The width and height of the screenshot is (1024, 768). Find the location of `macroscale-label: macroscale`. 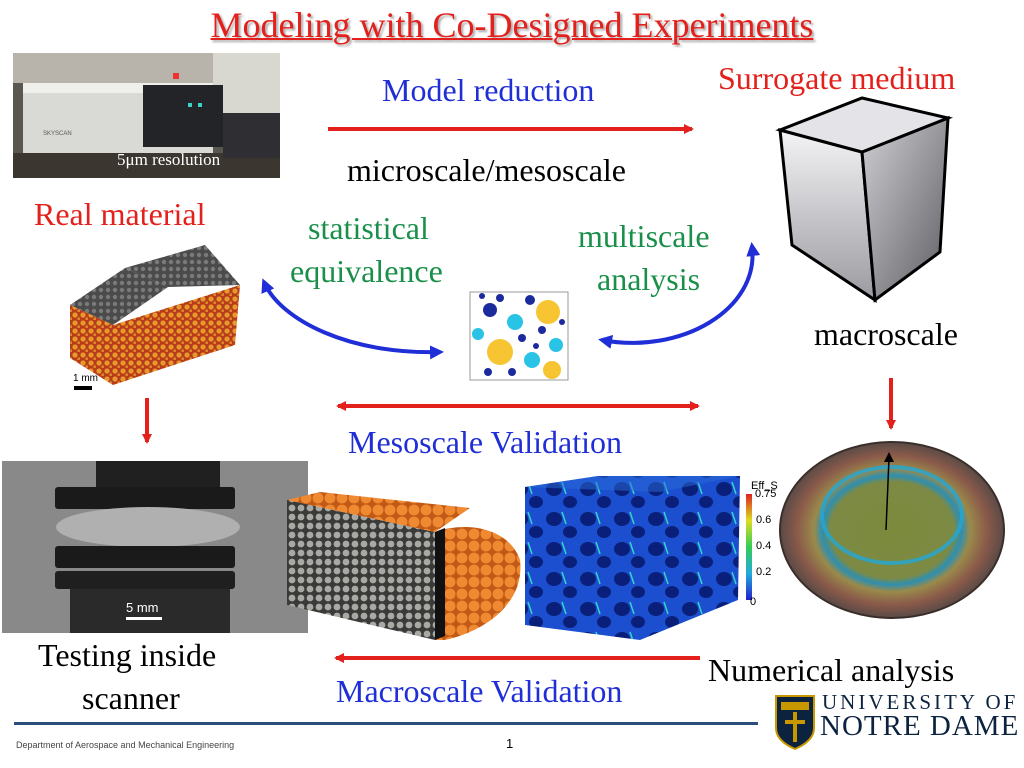

macroscale-label: macroscale is located at coordinates (886, 334).